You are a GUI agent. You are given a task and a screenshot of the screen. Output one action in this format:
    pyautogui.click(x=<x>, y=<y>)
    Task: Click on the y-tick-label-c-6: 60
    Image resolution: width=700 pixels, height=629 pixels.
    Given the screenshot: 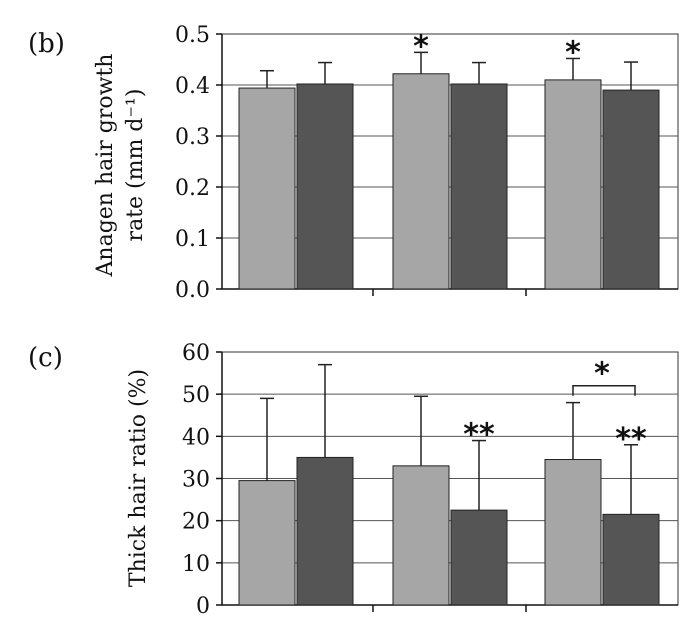 What is the action you would take?
    pyautogui.click(x=196, y=353)
    